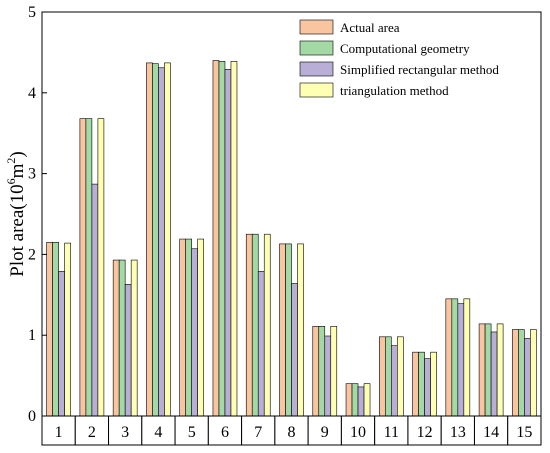  I want to click on y-tick-label: 3, so click(32, 174).